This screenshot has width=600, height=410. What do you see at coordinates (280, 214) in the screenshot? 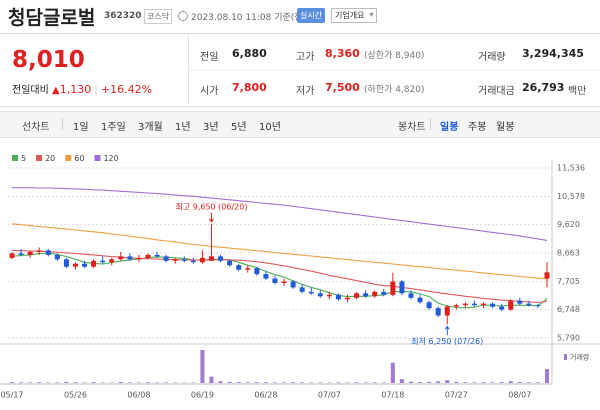
I see `moving-average-line` at bounding box center [280, 214].